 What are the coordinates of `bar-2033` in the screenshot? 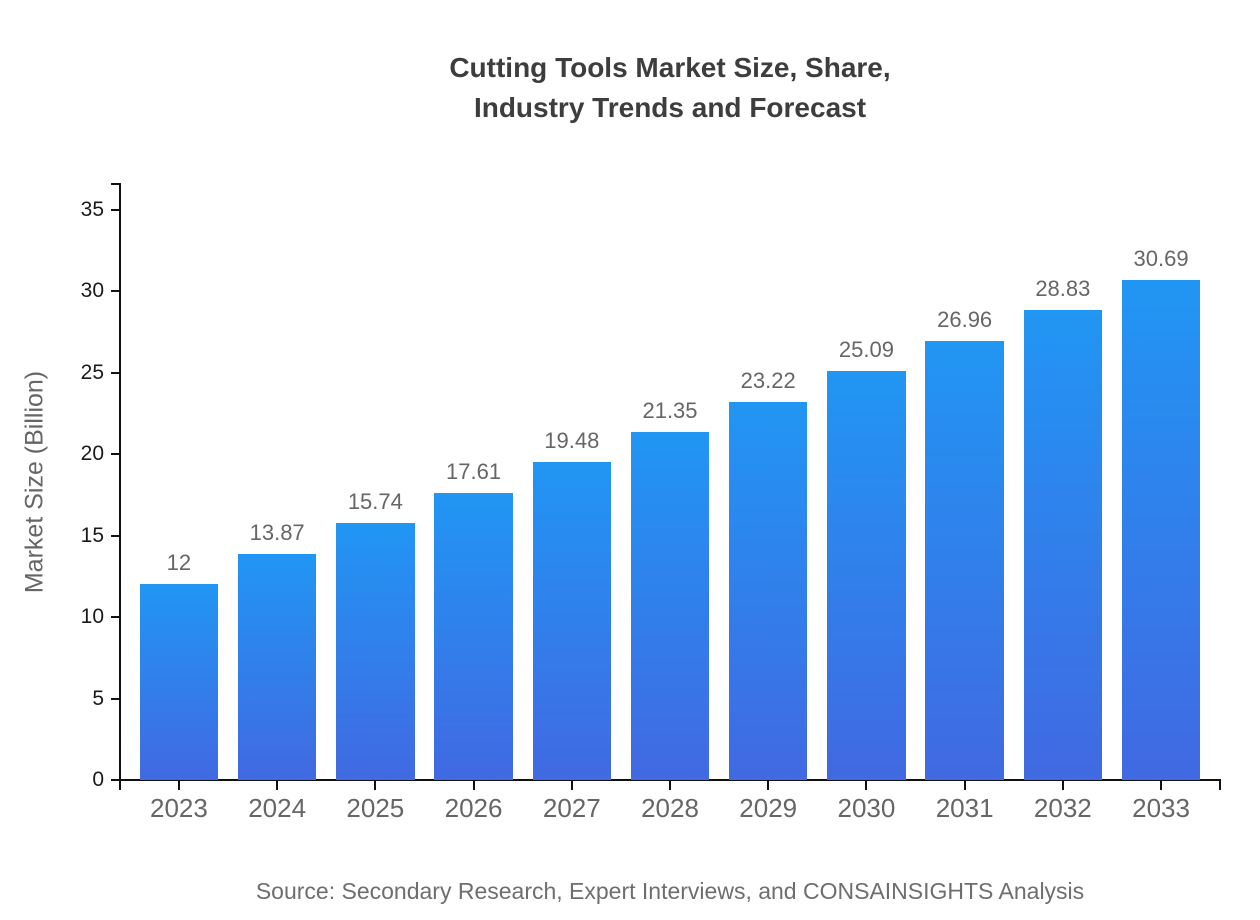 It's located at (1161, 529).